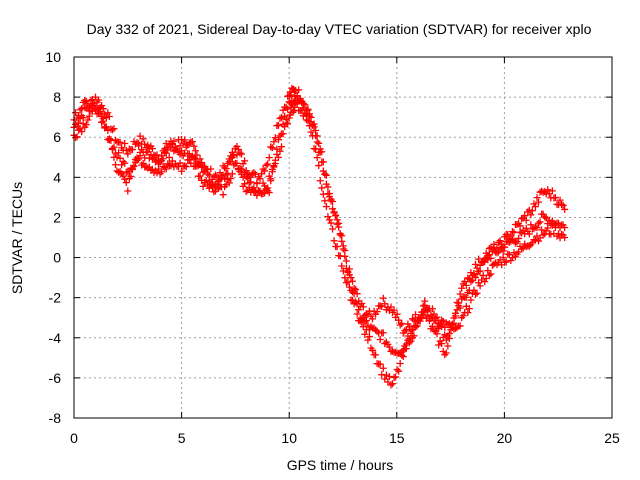  What do you see at coordinates (397, 438) in the screenshot?
I see `x-tick-label: 15` at bounding box center [397, 438].